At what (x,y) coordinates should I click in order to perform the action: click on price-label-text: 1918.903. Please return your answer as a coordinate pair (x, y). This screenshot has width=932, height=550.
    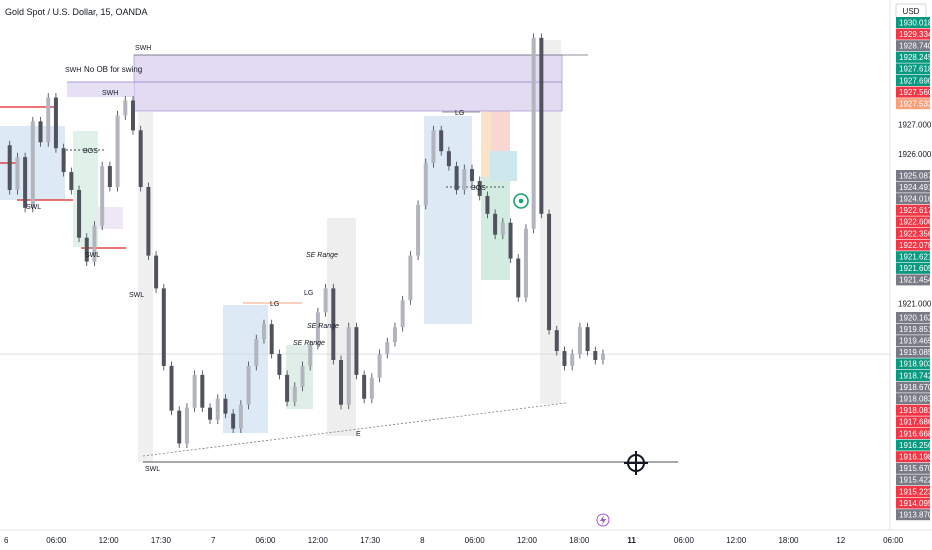
    Looking at the image, I should click on (915, 364).